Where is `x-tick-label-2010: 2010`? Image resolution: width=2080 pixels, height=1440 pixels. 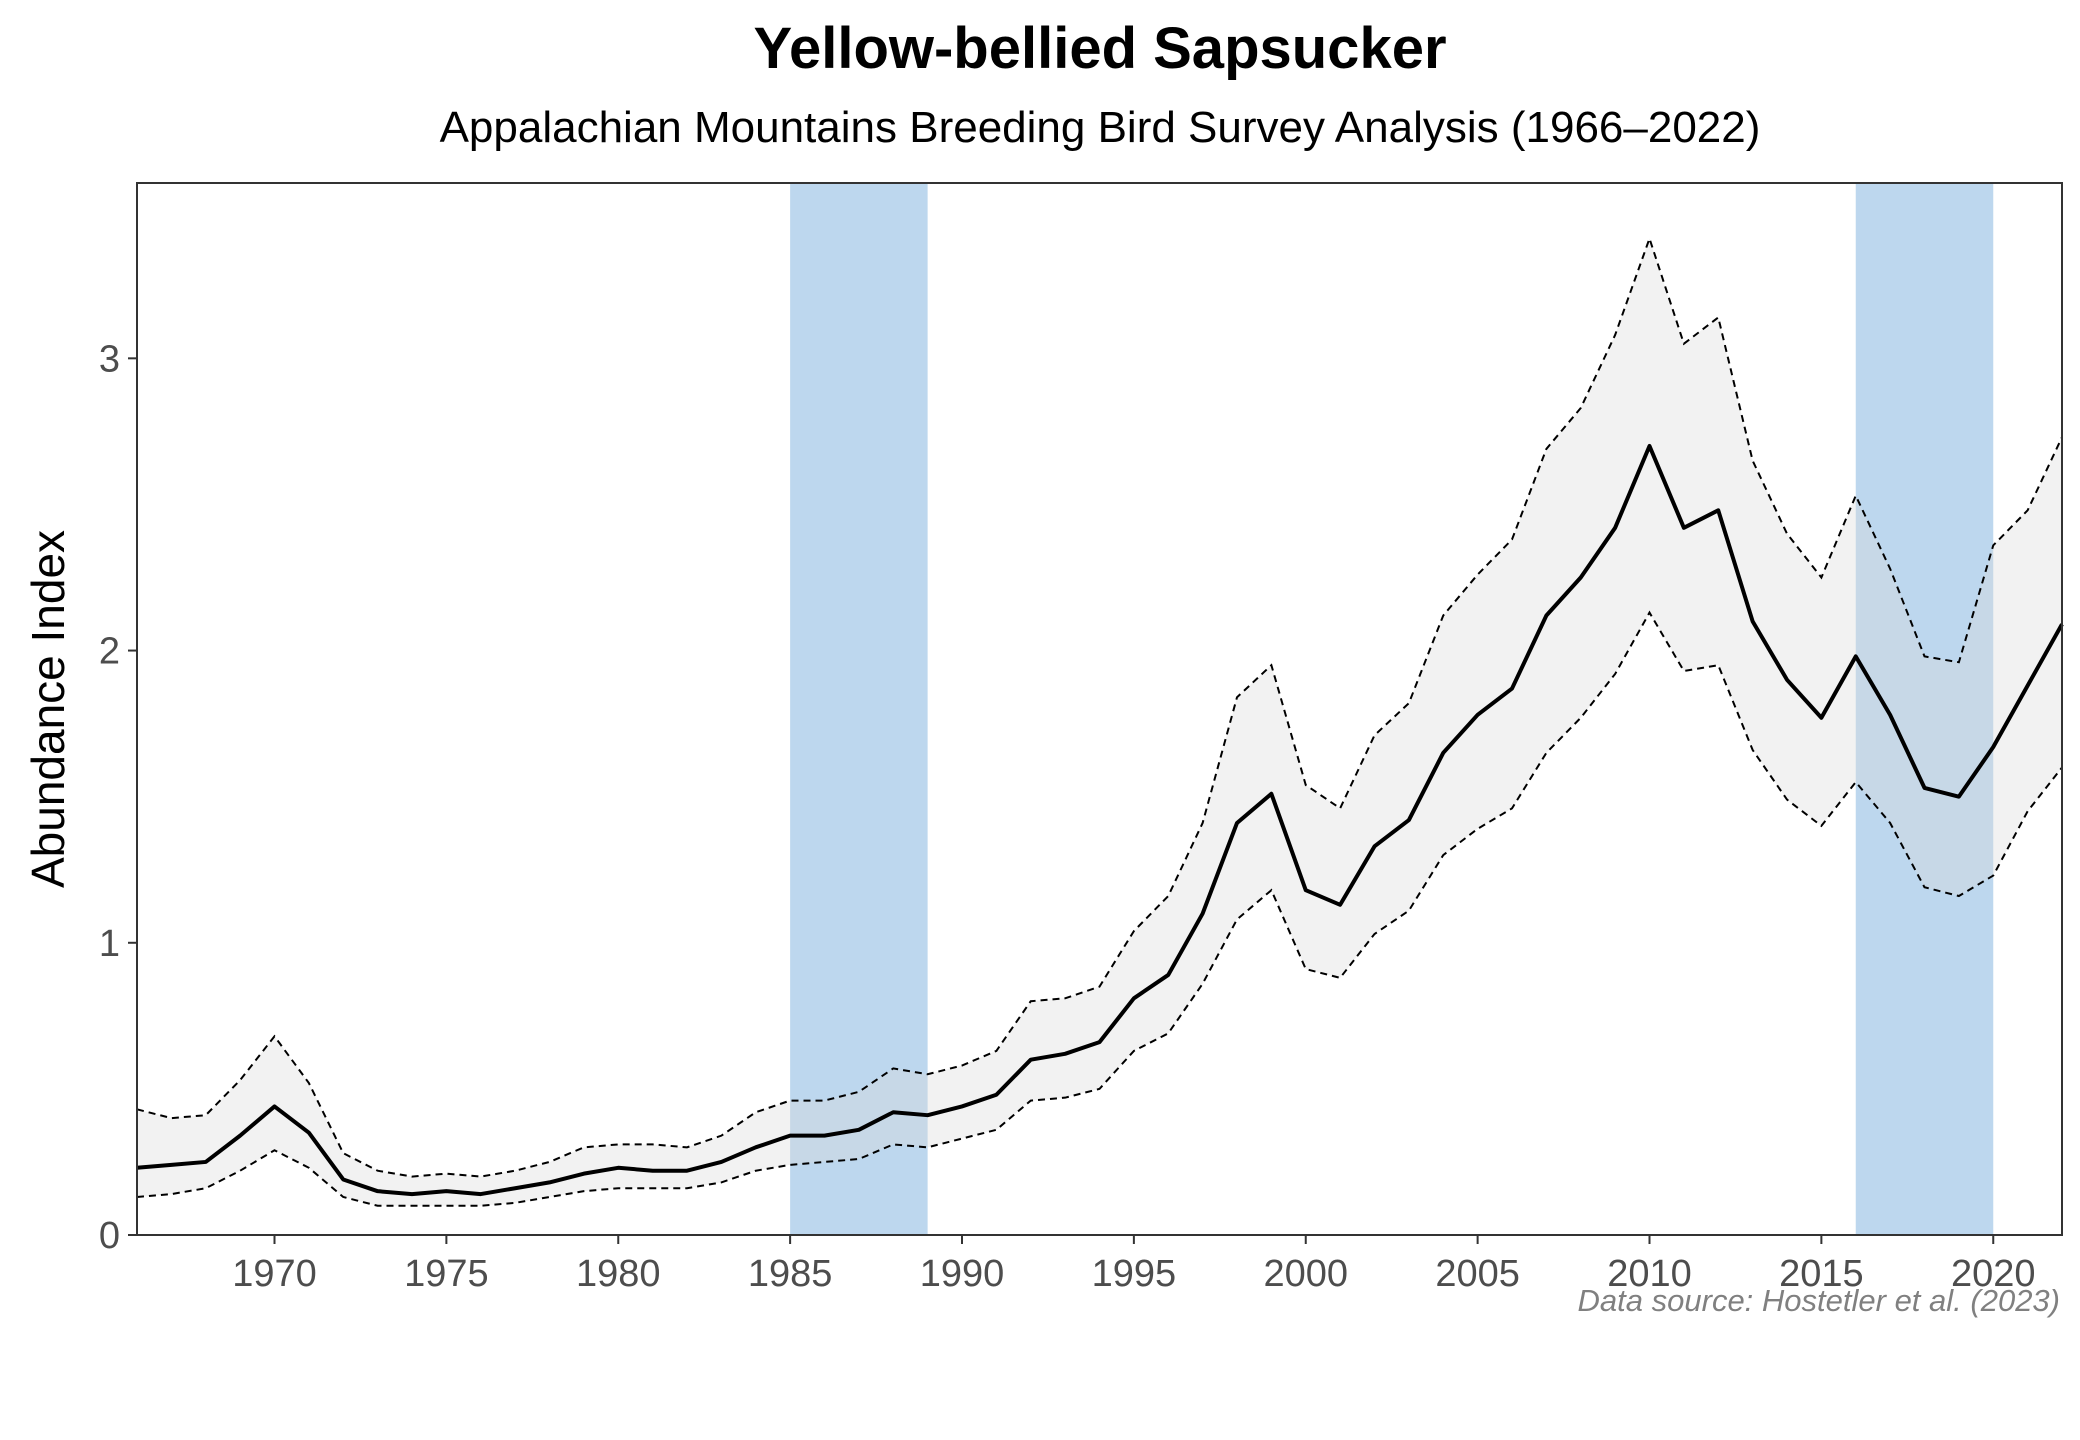 x-tick-label-2010: 2010 is located at coordinates (1649, 1274).